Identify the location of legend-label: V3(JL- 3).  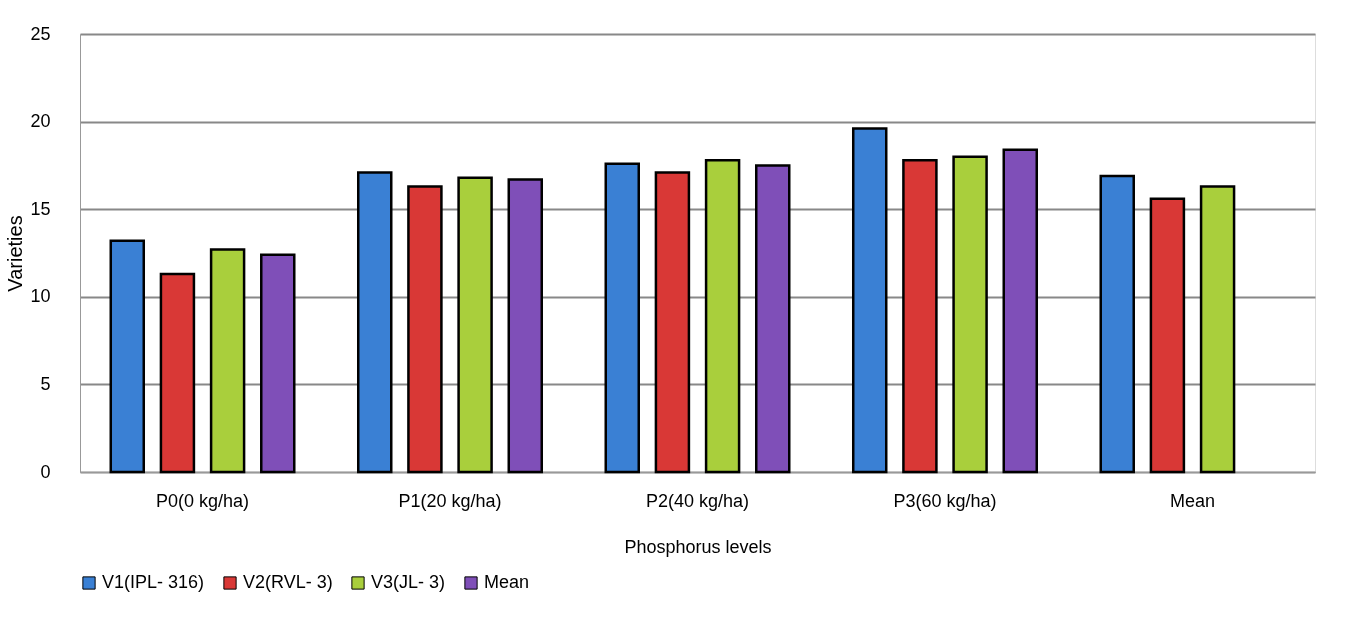
(408, 582).